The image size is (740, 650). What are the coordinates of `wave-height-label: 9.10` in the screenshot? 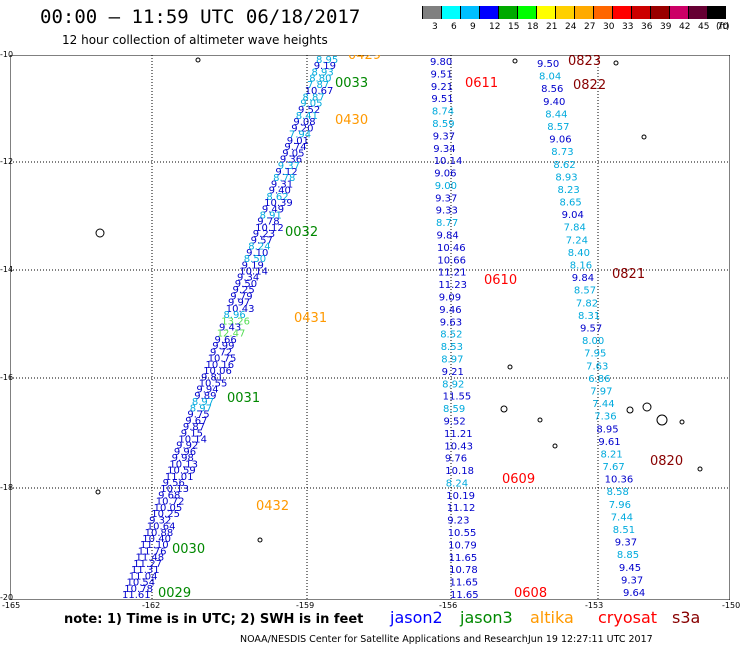 It's located at (257, 253).